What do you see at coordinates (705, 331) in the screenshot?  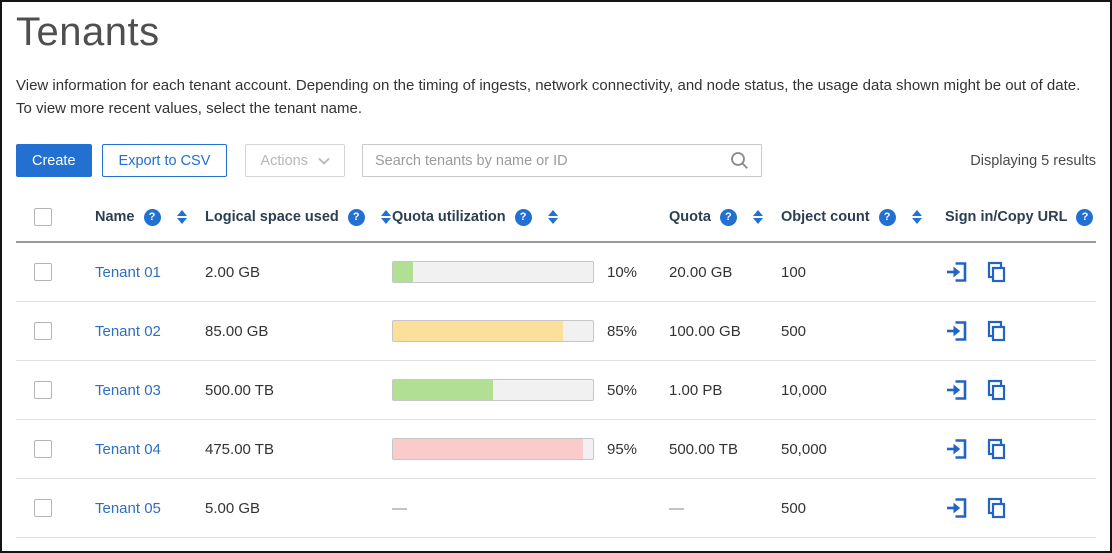 I see `quota-cell: 100.00 GB` at bounding box center [705, 331].